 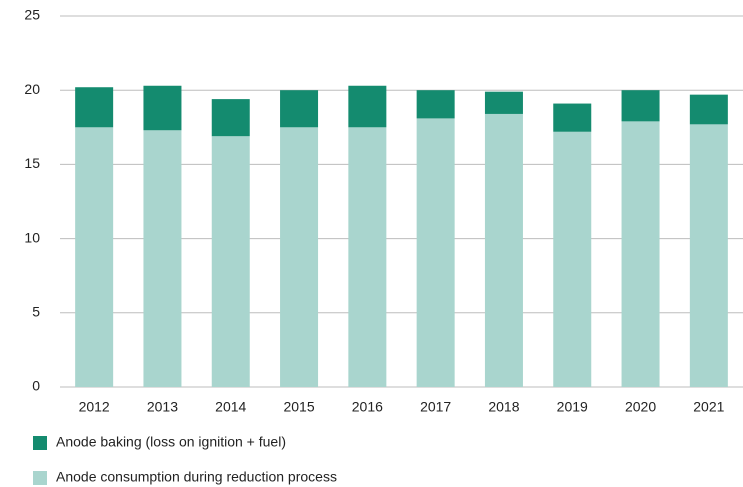 I want to click on x-tick-label: 2013, so click(x=162, y=407).